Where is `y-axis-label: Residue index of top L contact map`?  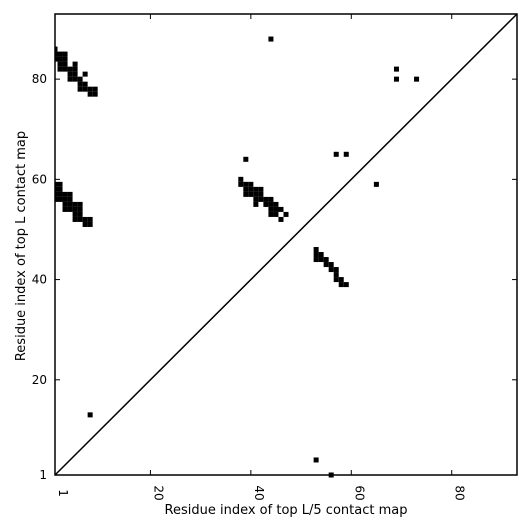
y-axis-label: Residue index of top L contact map is located at coordinates (21, 246).